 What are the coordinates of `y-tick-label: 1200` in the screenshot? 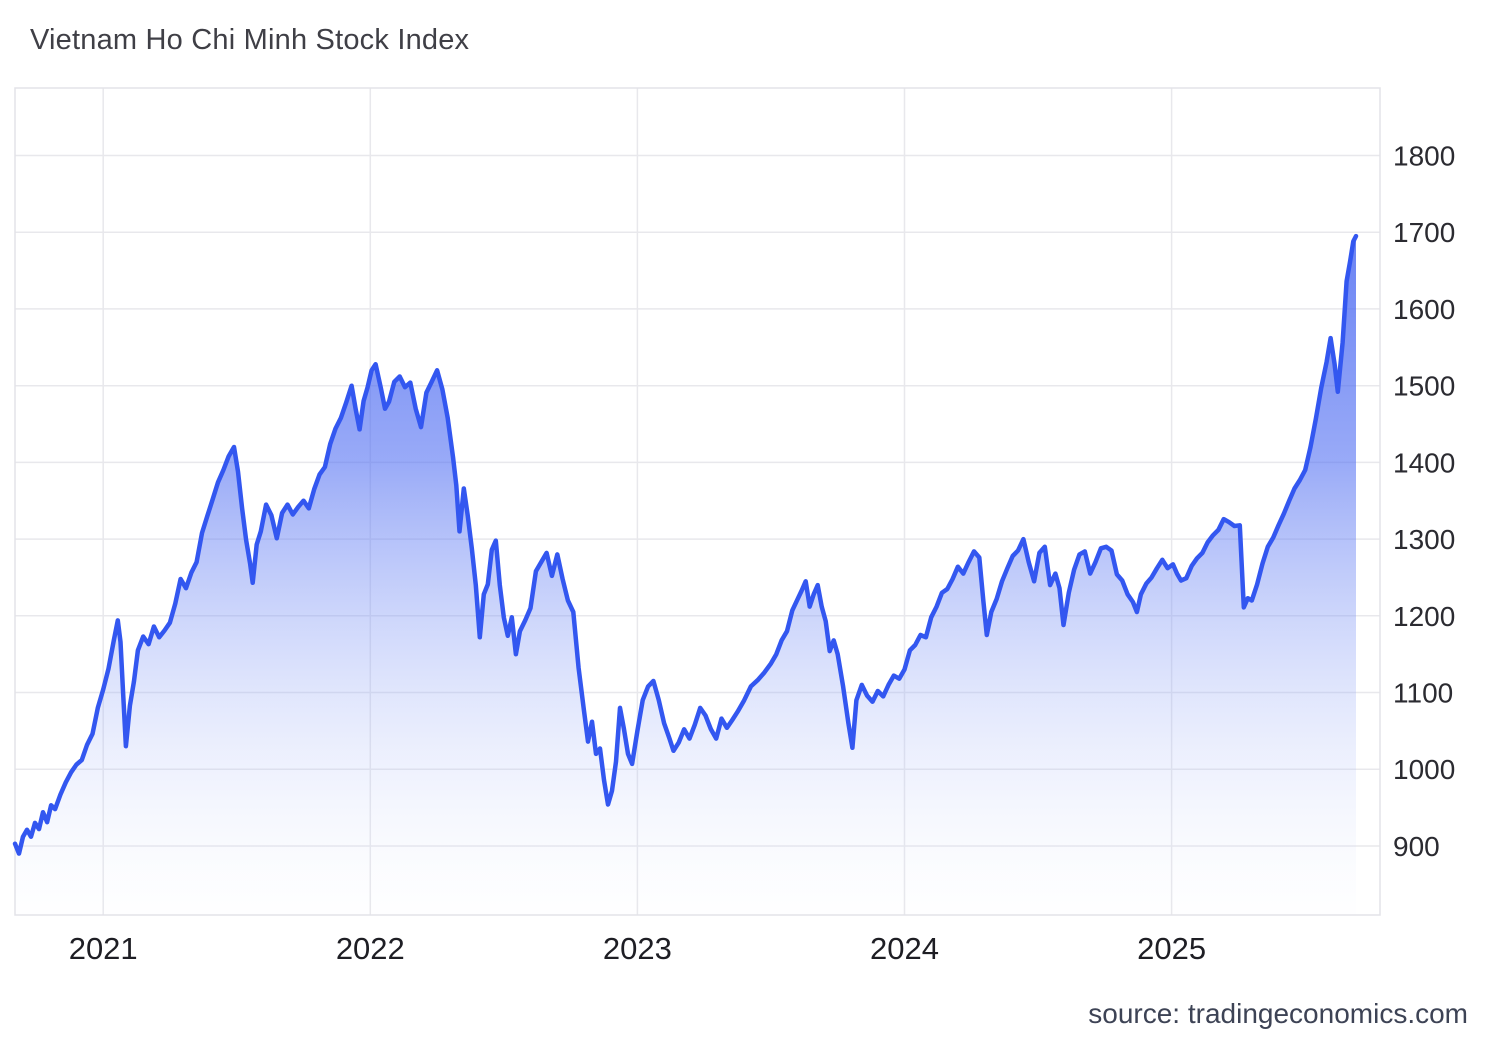 It's located at (1424, 616).